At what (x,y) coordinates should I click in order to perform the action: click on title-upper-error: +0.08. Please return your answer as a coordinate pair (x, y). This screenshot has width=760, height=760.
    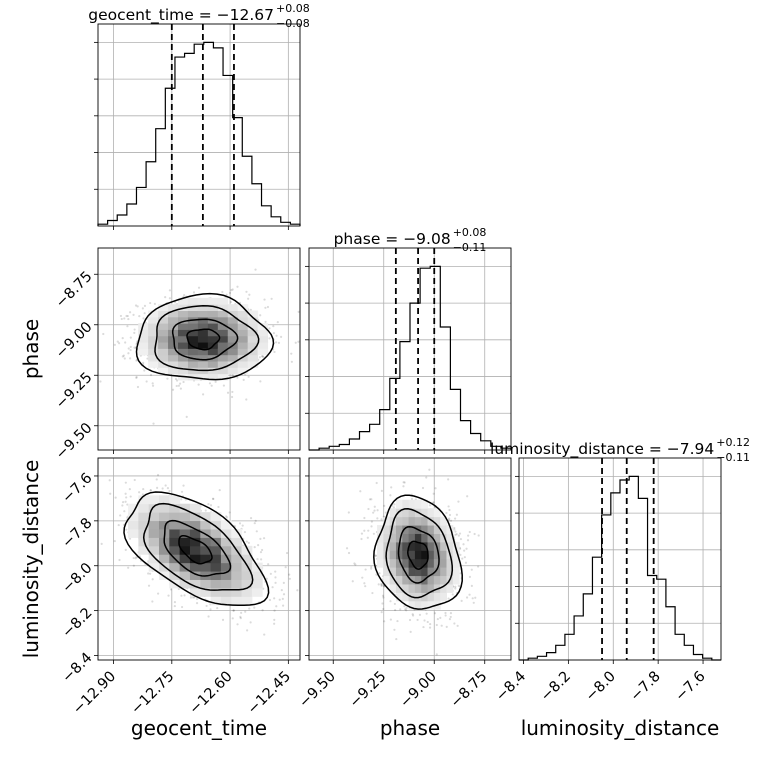
    Looking at the image, I should click on (293, 8).